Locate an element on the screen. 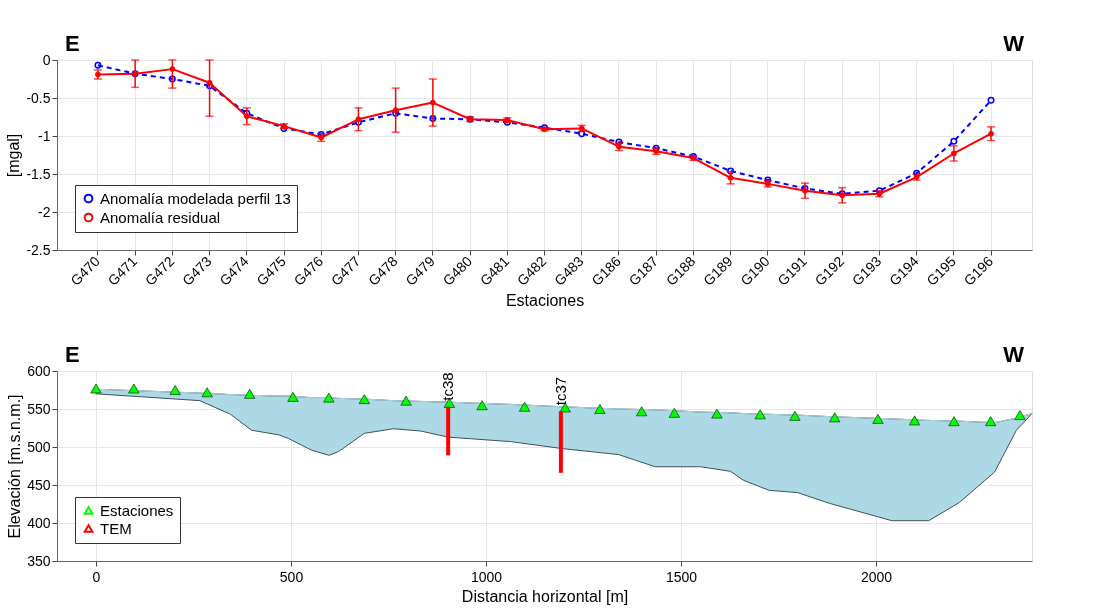 The height and width of the screenshot is (610, 1101). y-axis-title: [mgal] is located at coordinates (14, 155).